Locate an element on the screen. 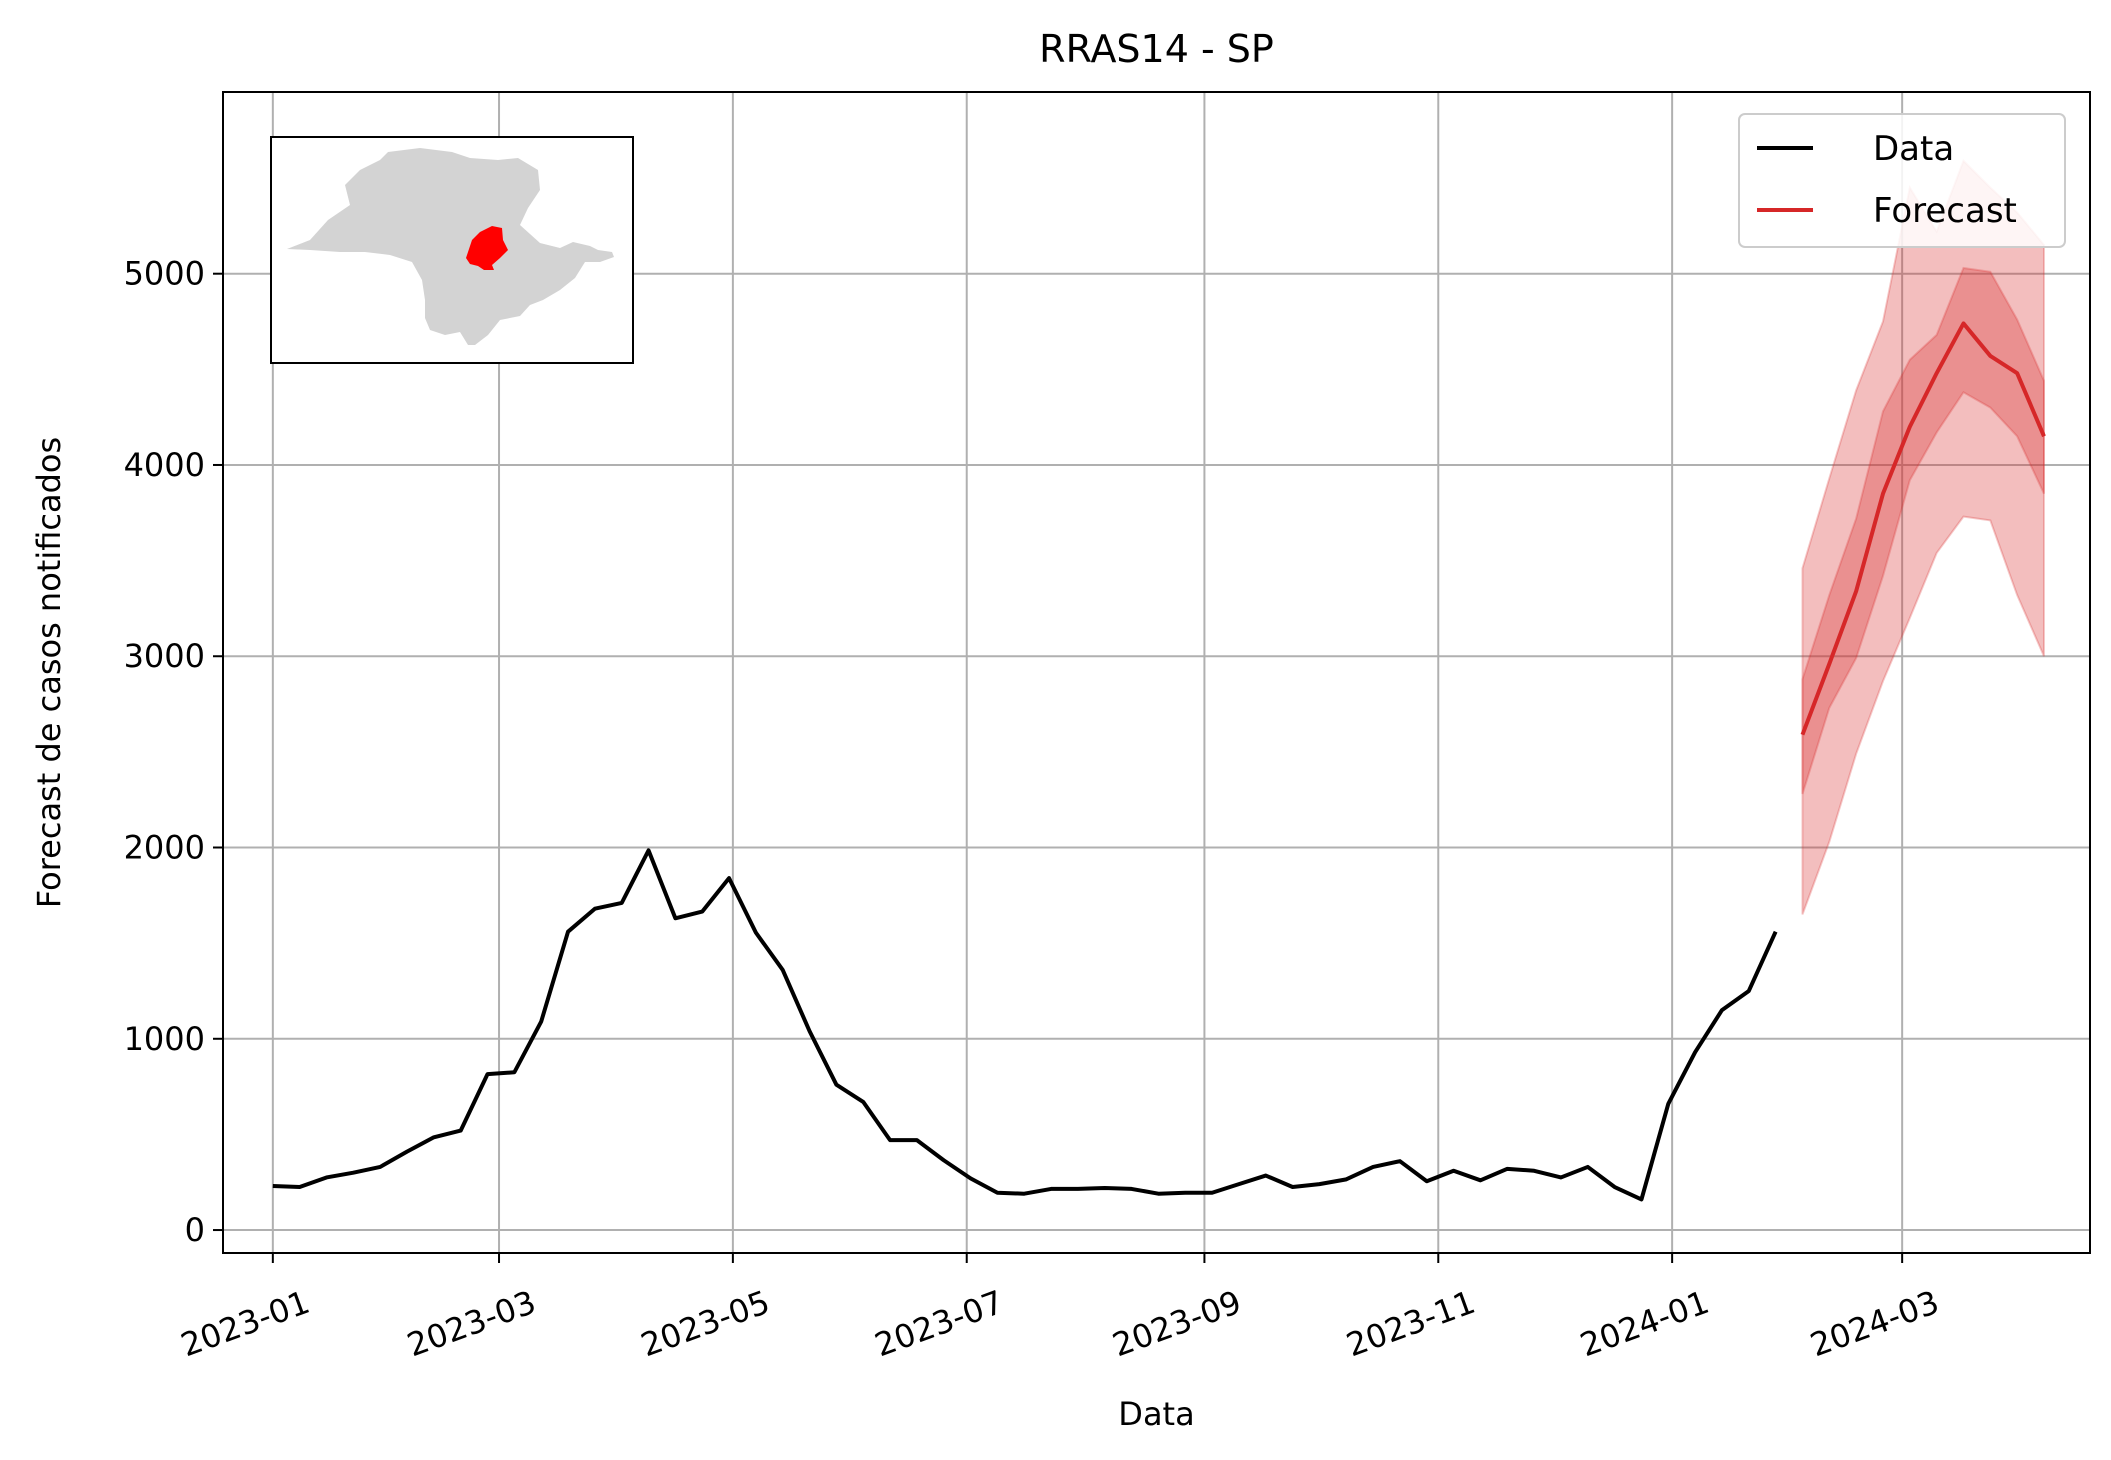 This screenshot has height=1460, width=2111. y-tick-label: 2000 is located at coordinates (164, 848).